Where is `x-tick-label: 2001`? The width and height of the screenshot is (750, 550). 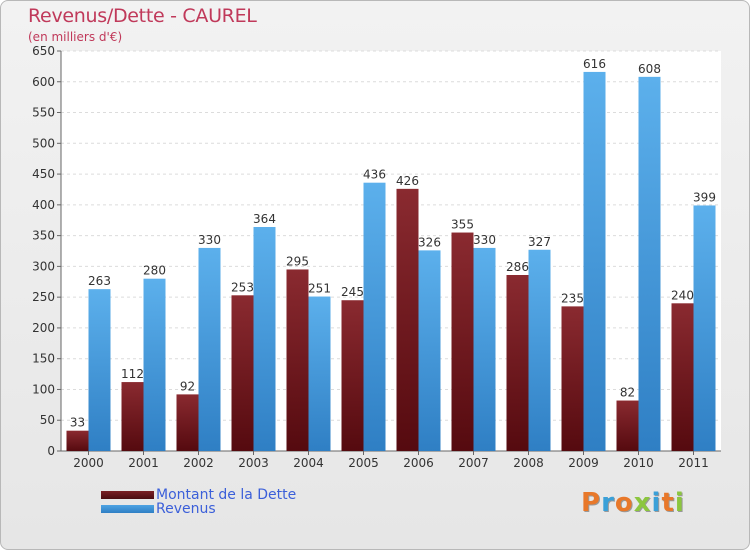
x-tick-label: 2001 is located at coordinates (143, 463).